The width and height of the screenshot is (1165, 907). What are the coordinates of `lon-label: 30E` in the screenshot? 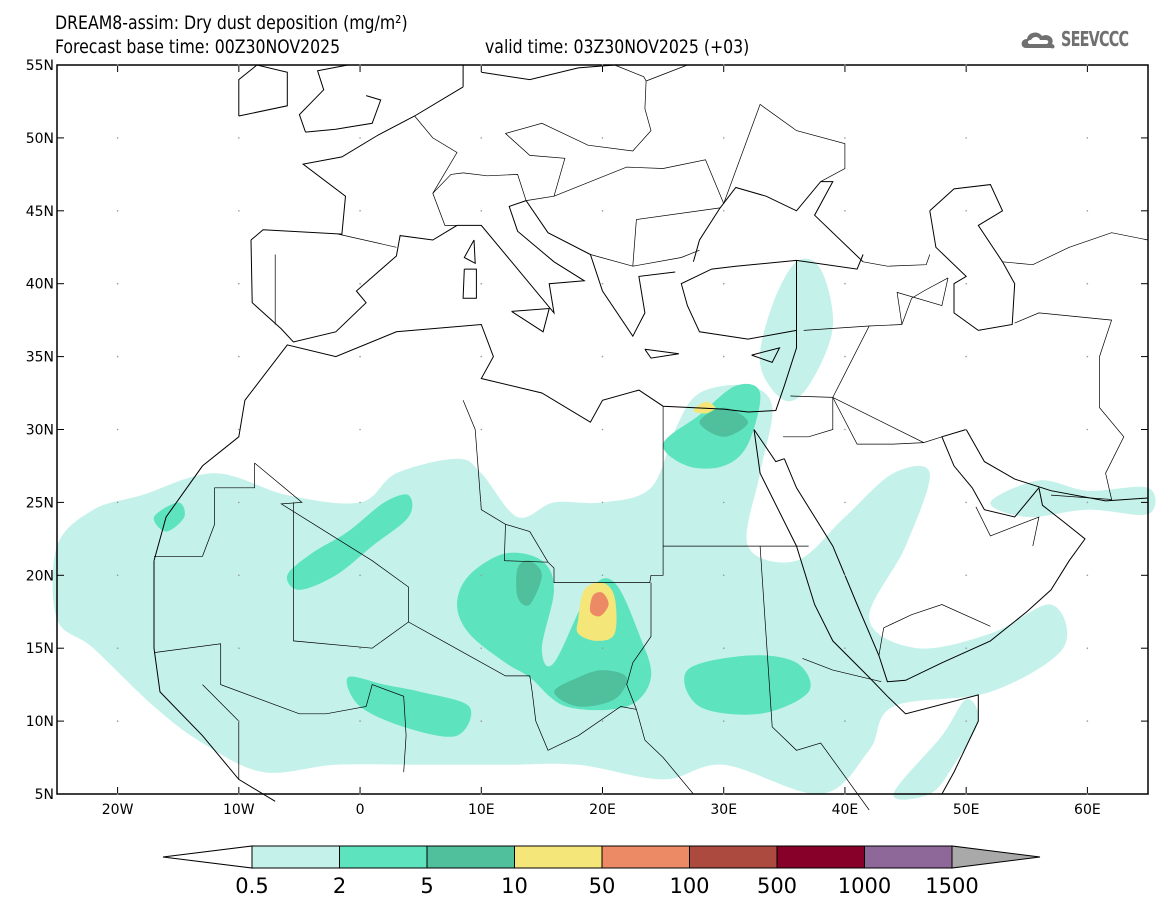 It's located at (723, 810).